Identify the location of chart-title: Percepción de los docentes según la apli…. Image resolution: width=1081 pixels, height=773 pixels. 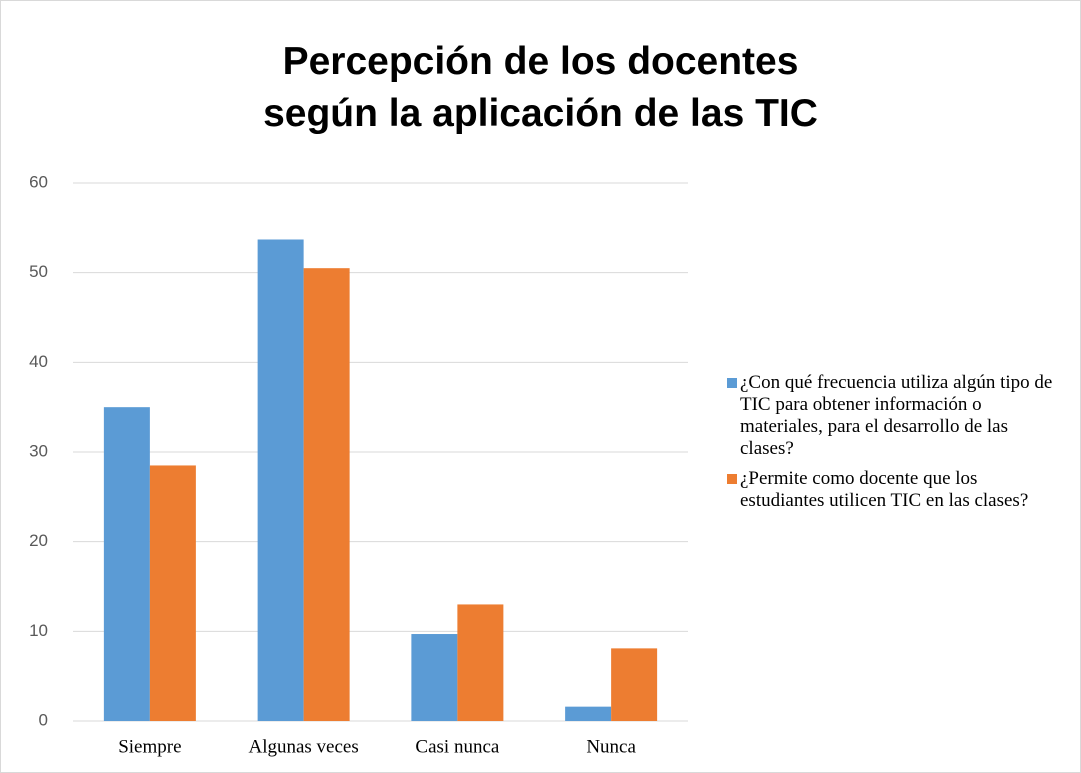
(540, 87).